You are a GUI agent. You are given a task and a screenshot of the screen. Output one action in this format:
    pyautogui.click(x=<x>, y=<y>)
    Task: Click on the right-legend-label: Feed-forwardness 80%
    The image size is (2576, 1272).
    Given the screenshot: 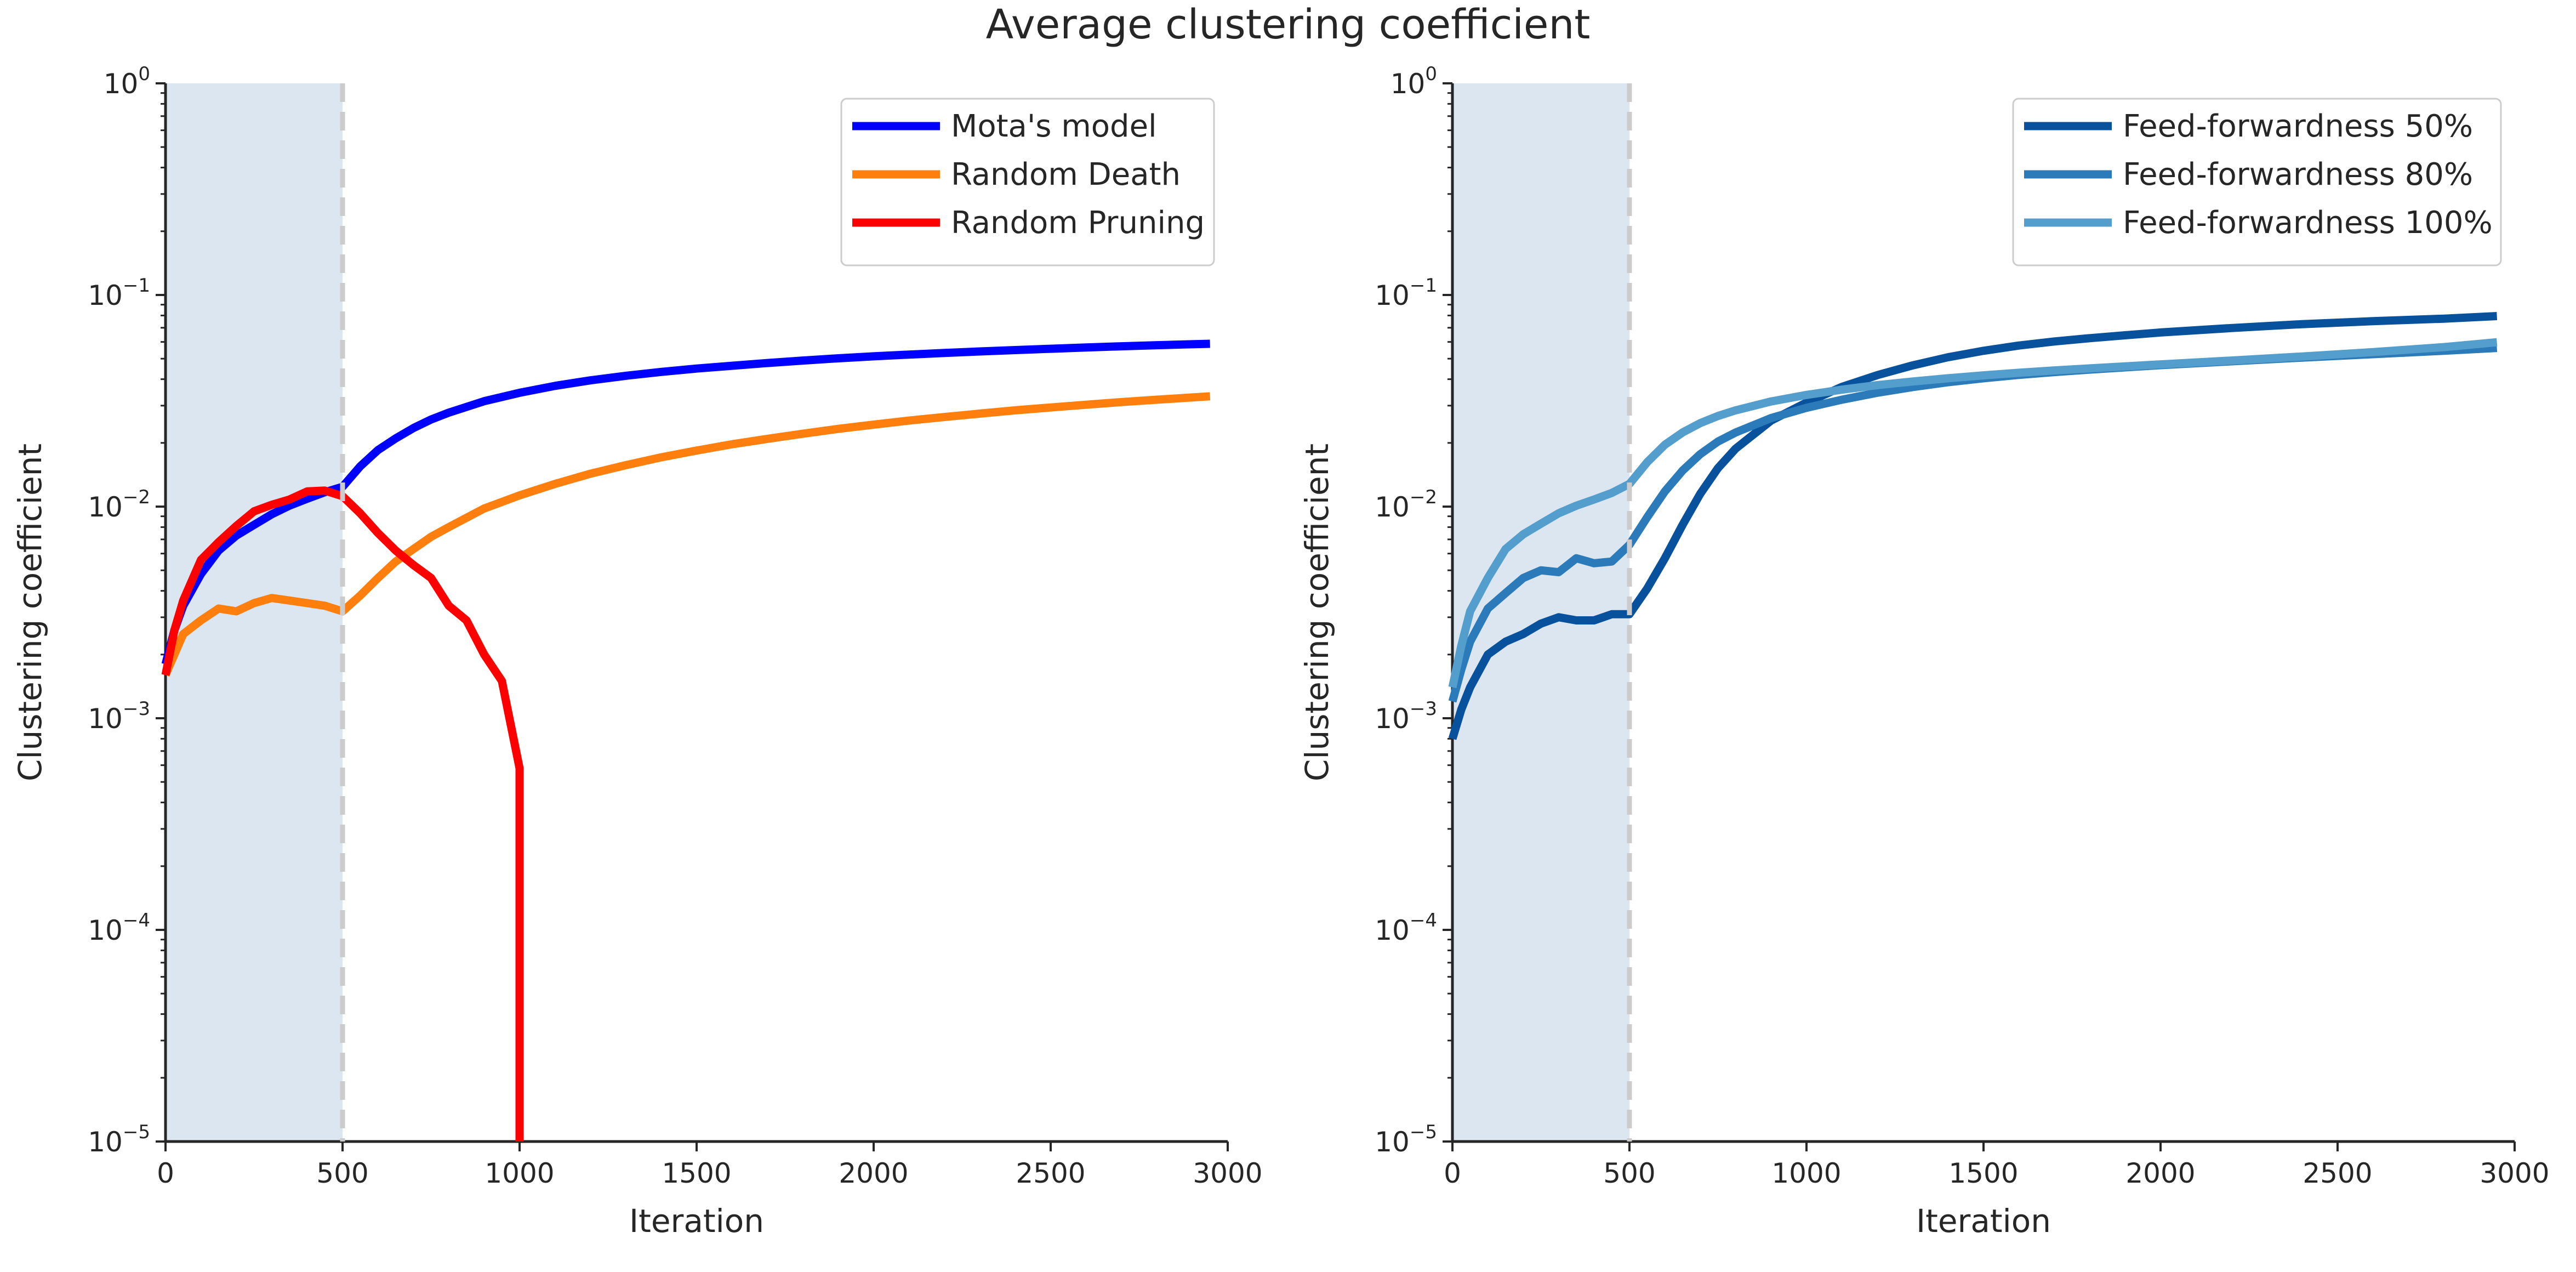 What is the action you would take?
    pyautogui.click(x=2298, y=174)
    